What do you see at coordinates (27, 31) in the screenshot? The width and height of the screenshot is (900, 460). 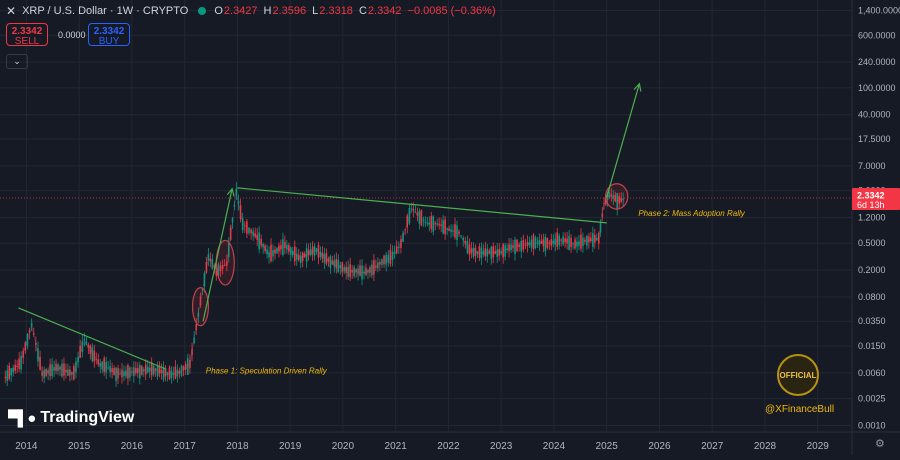 I see `sell-price: 2.3342` at bounding box center [27, 31].